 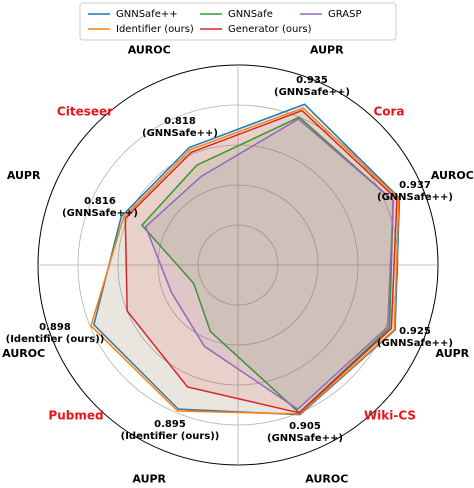 What do you see at coordinates (415, 185) in the screenshot?
I see `annotation-value: 0.937` at bounding box center [415, 185].